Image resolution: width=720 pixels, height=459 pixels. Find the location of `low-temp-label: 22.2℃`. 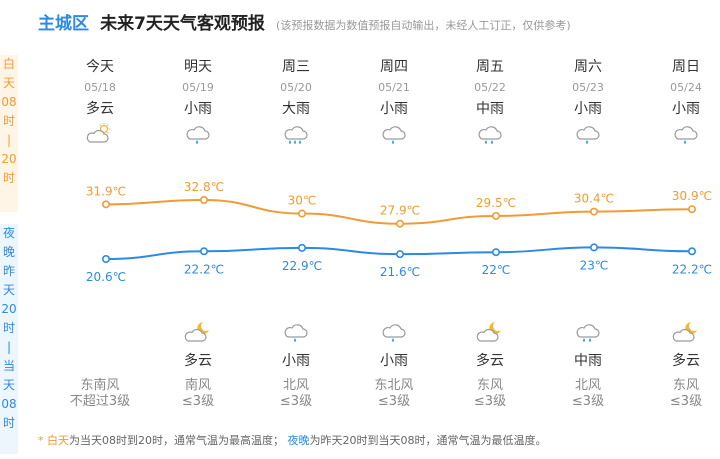

low-temp-label: 22.2℃ is located at coordinates (692, 269).